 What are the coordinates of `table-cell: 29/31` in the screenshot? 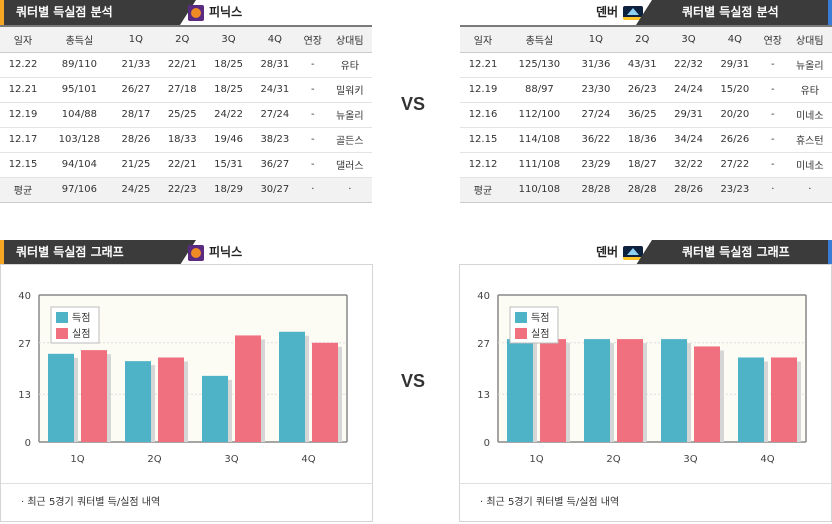 It's located at (688, 115).